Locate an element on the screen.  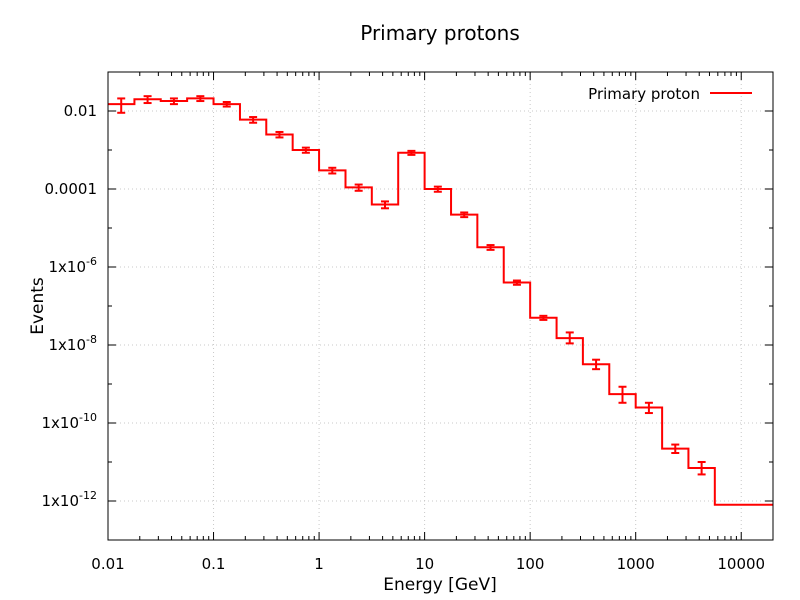
y-tick-label-exponent: -8 is located at coordinates (91, 339).